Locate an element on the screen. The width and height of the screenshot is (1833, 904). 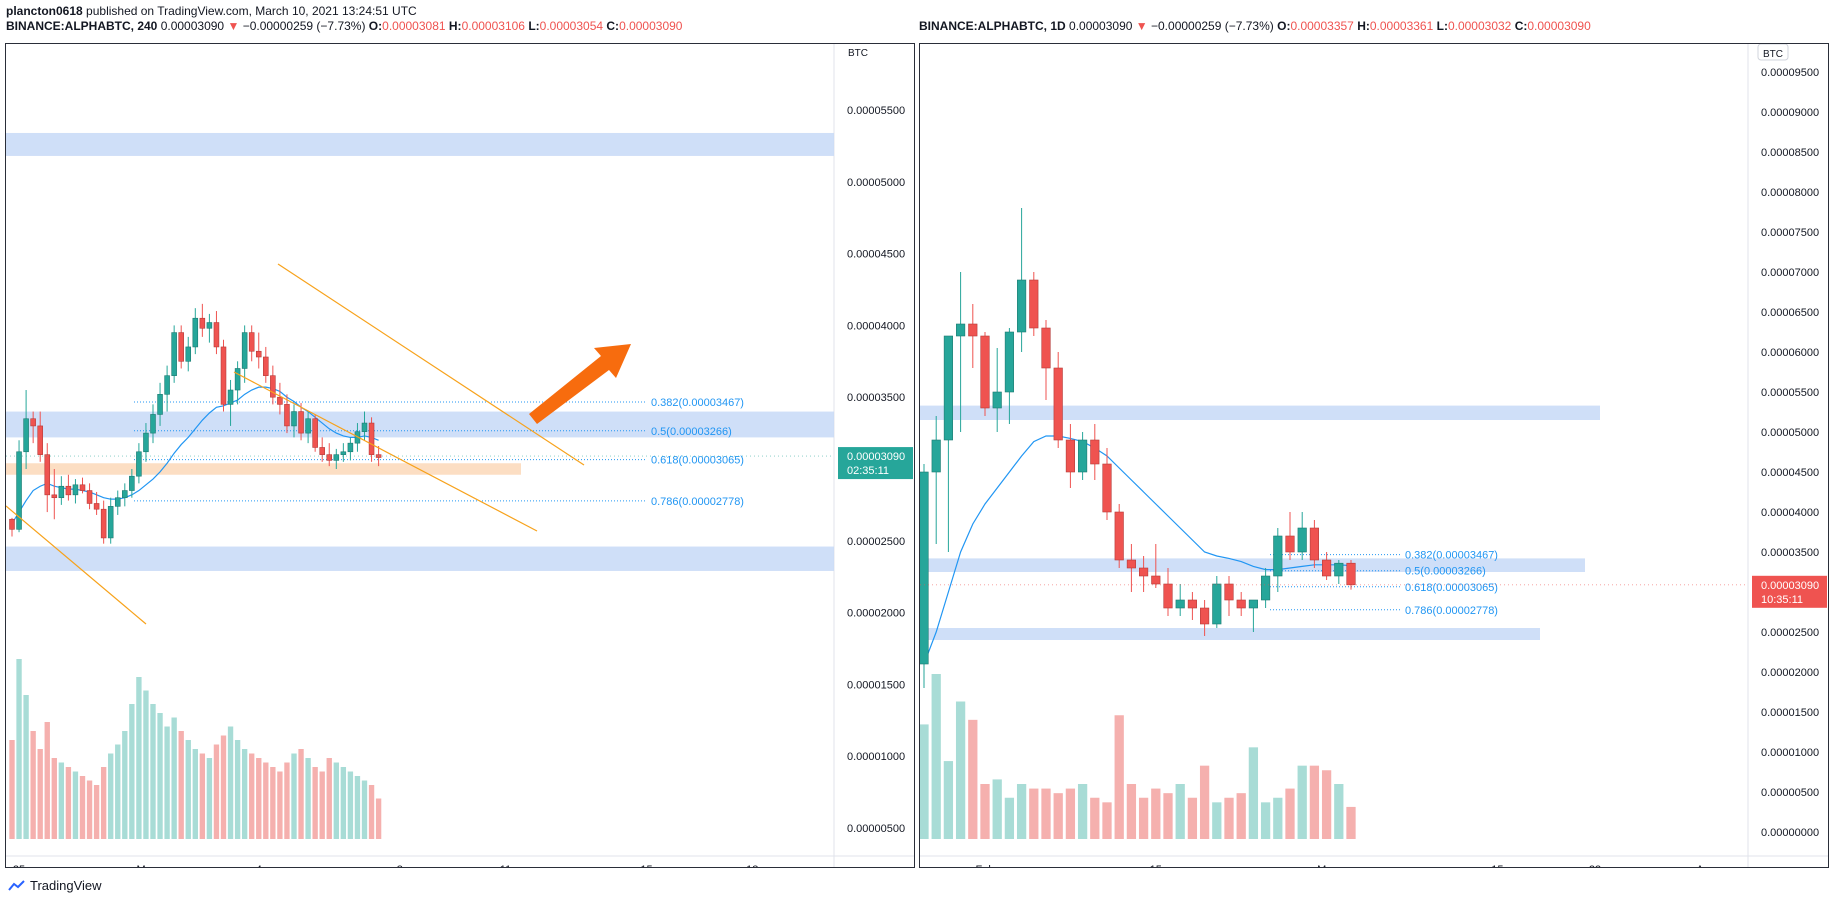
tradingview-logo: TradingView is located at coordinates (55, 885).